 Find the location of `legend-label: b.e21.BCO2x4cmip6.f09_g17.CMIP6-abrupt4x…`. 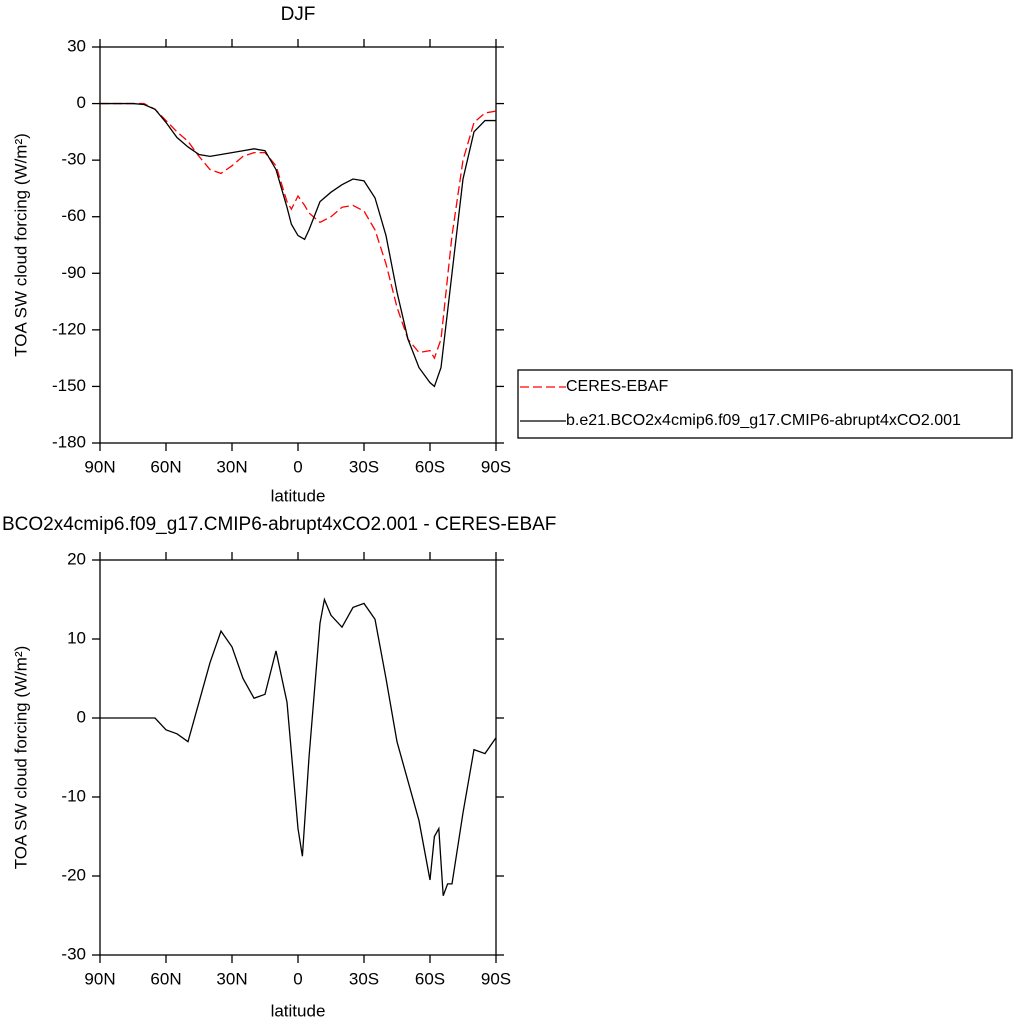

legend-label: b.e21.BCO2x4cmip6.f09_g17.CMIP6-abrupt4x… is located at coordinates (763, 420).